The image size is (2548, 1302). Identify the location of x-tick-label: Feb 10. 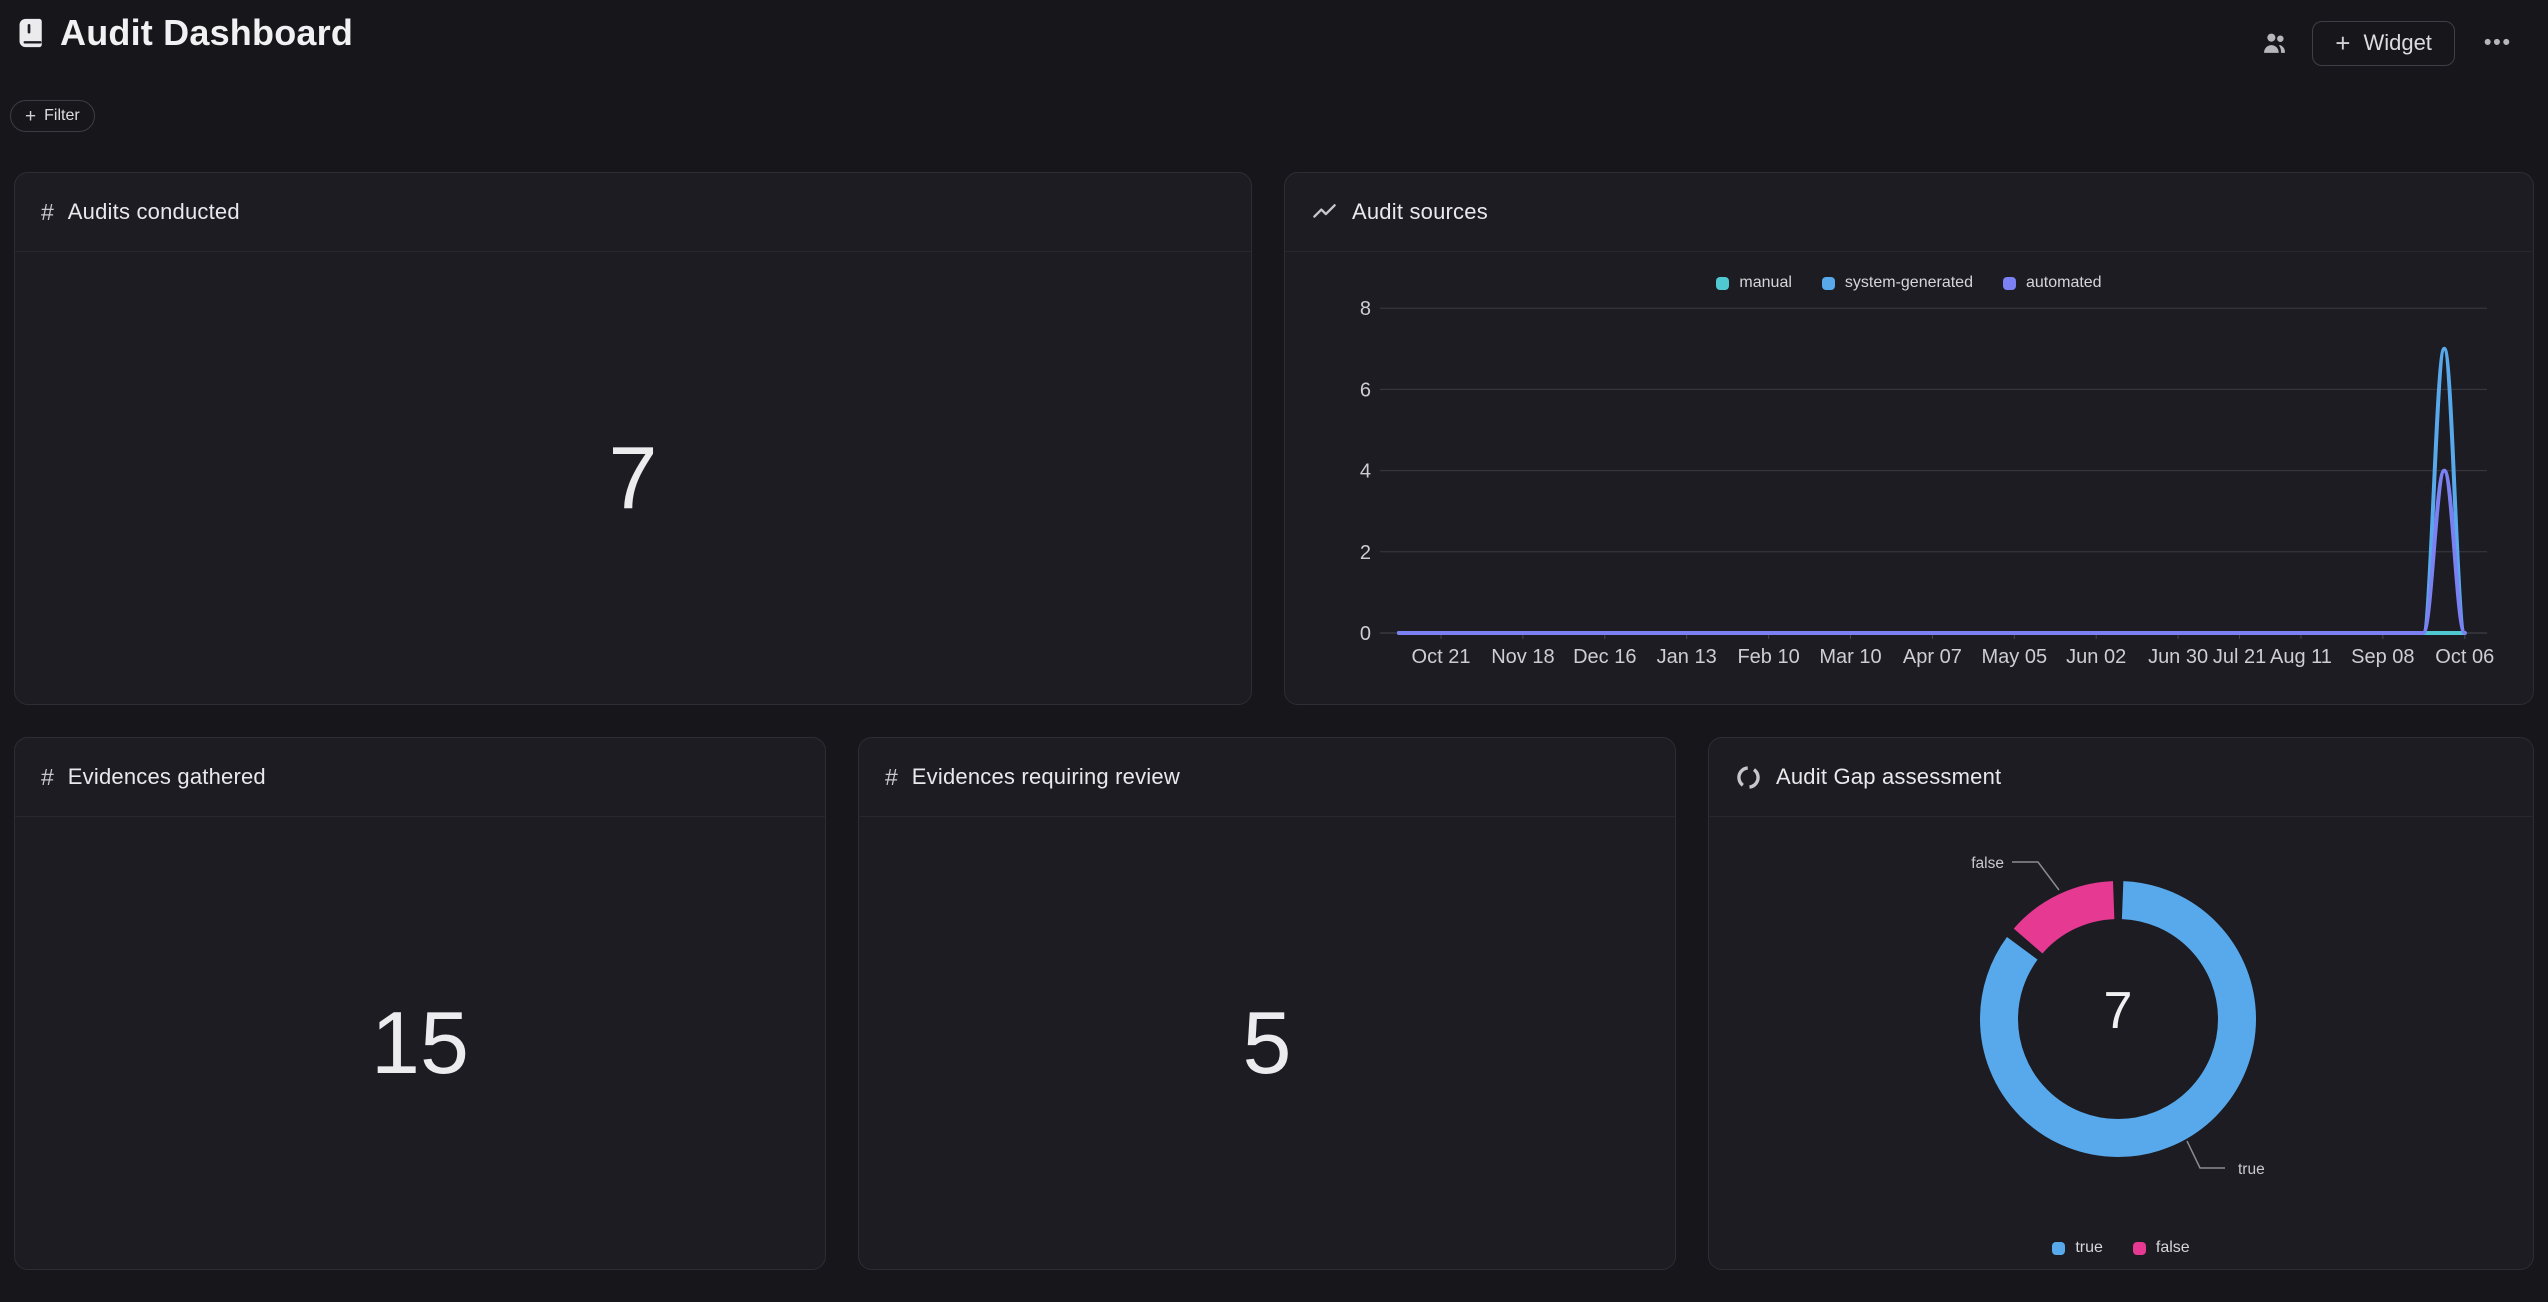
(1768, 657).